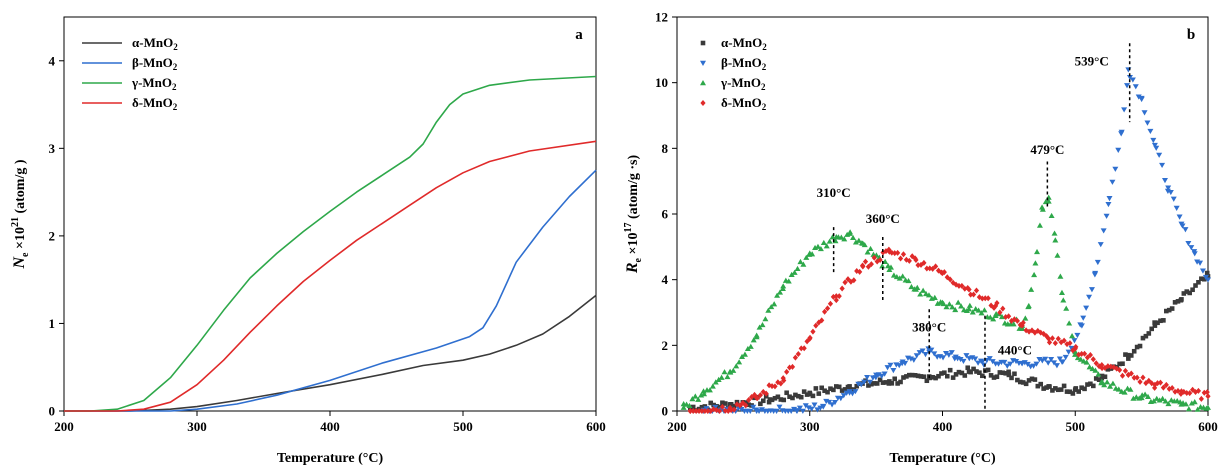 The height and width of the screenshot is (469, 1223). What do you see at coordinates (15, 222) in the screenshot?
I see `y-axis-label-exponent: 21` at bounding box center [15, 222].